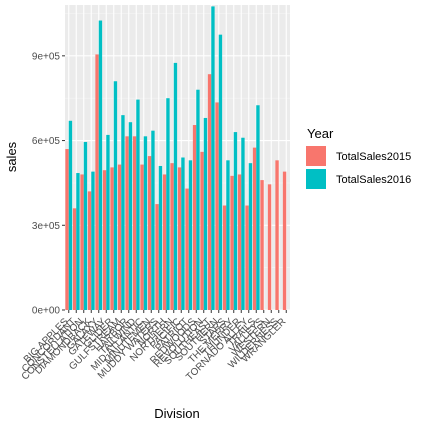  I want to click on y-tick-label: 3e+05, so click(46, 226).